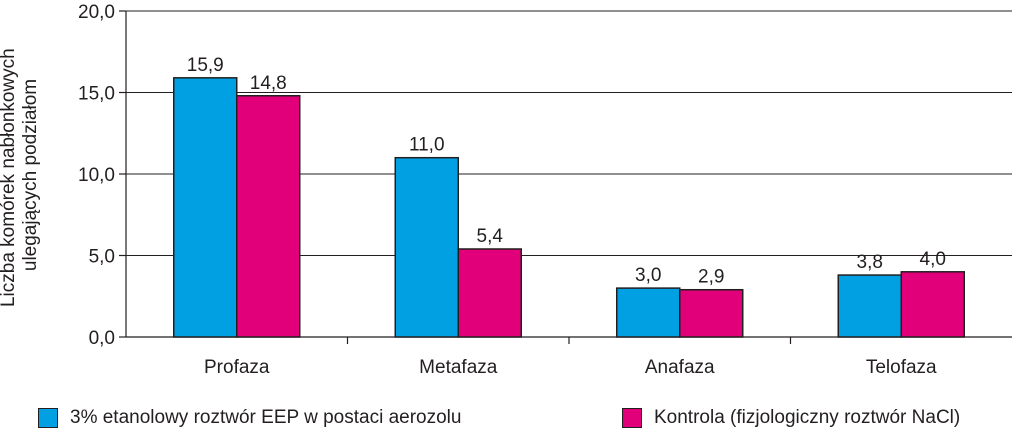  Describe the element at coordinates (427, 145) in the screenshot. I see `data-label: 11,0` at that location.